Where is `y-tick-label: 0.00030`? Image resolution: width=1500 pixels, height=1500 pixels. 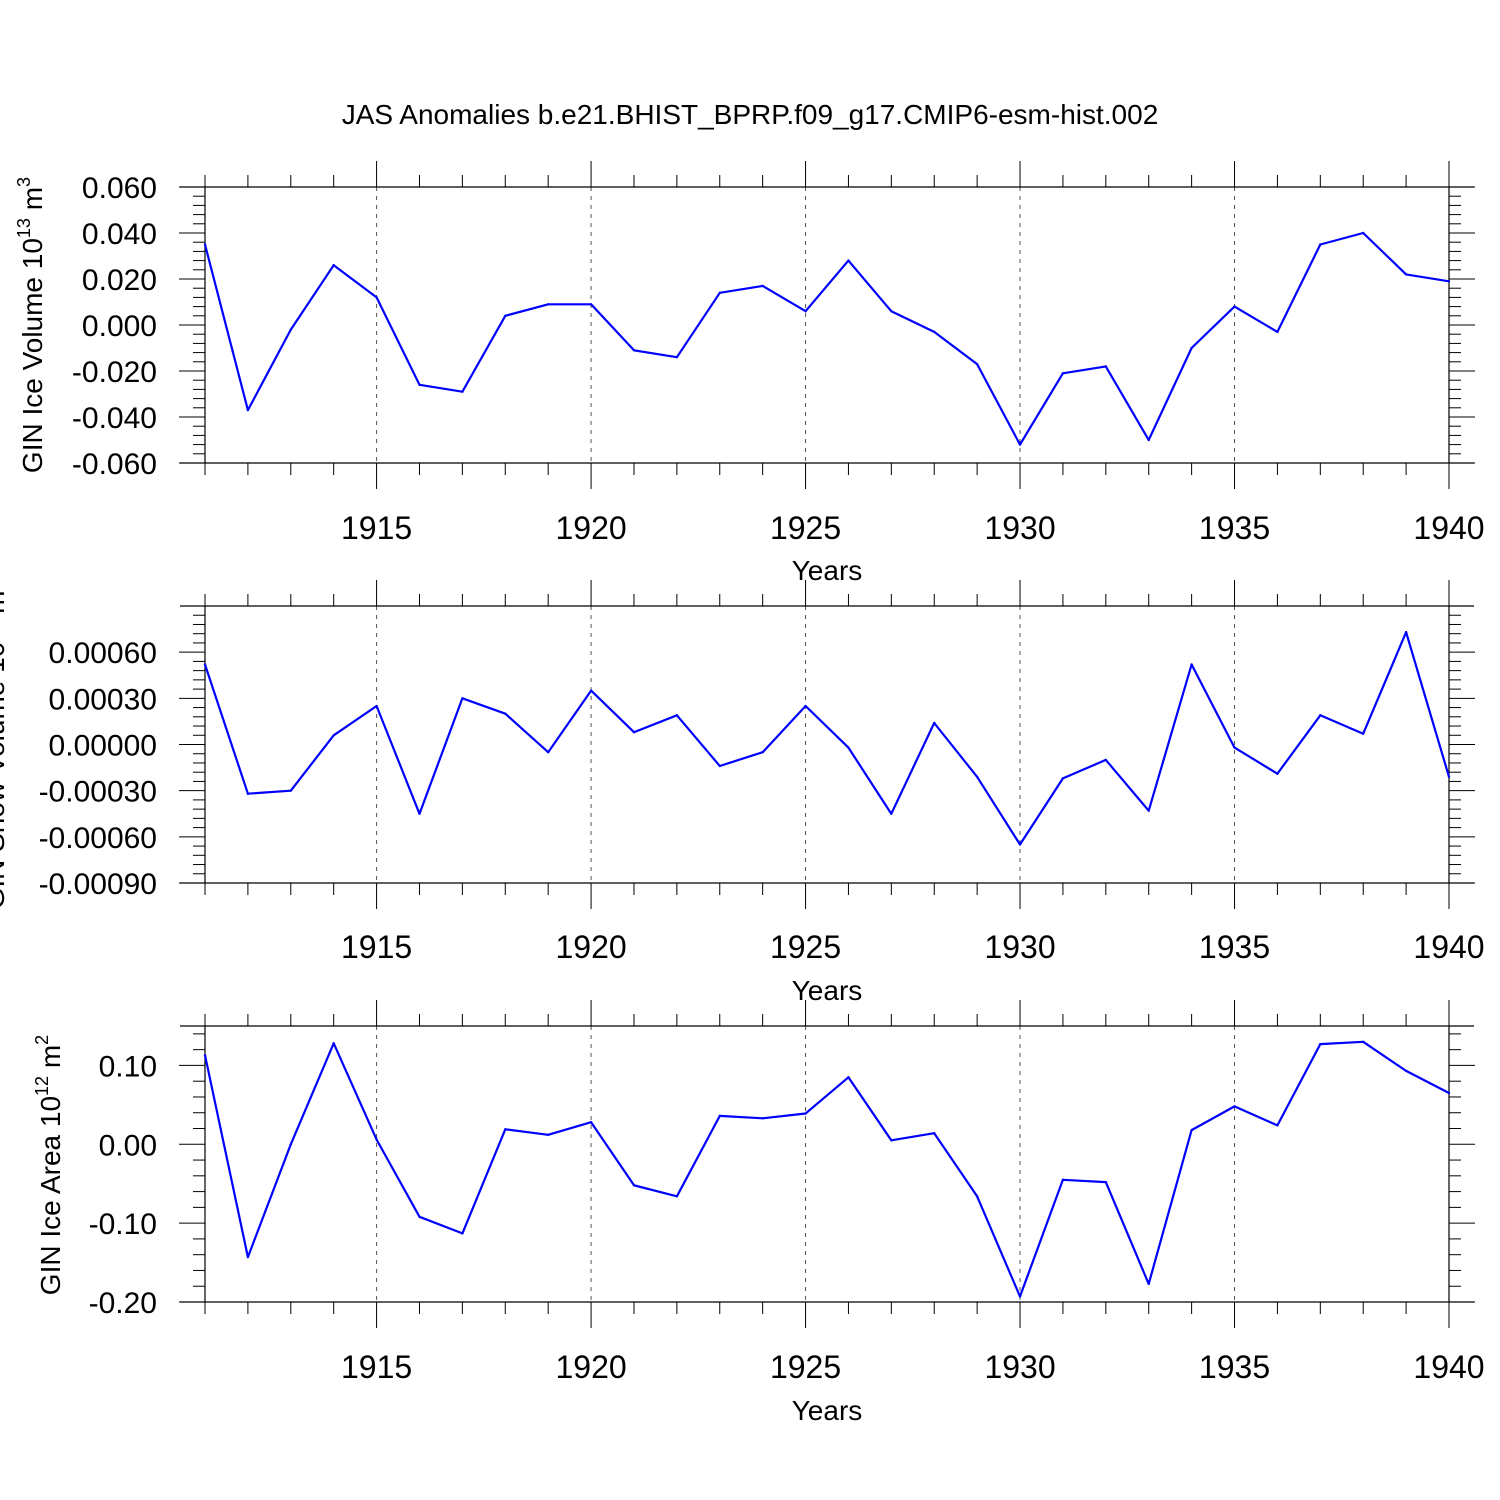
y-tick-label: 0.00030 is located at coordinates (103, 699).